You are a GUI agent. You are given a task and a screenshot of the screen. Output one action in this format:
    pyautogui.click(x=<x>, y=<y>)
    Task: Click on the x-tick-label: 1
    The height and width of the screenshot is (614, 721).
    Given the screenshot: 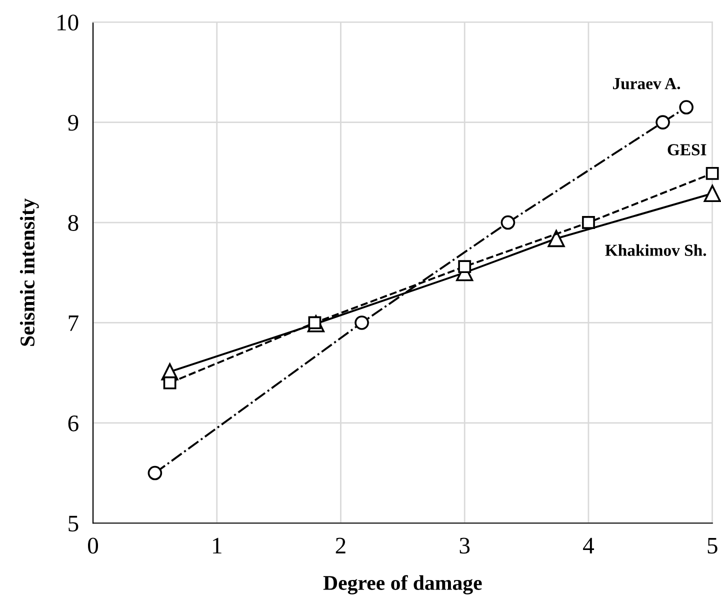 What is the action you would take?
    pyautogui.click(x=217, y=546)
    